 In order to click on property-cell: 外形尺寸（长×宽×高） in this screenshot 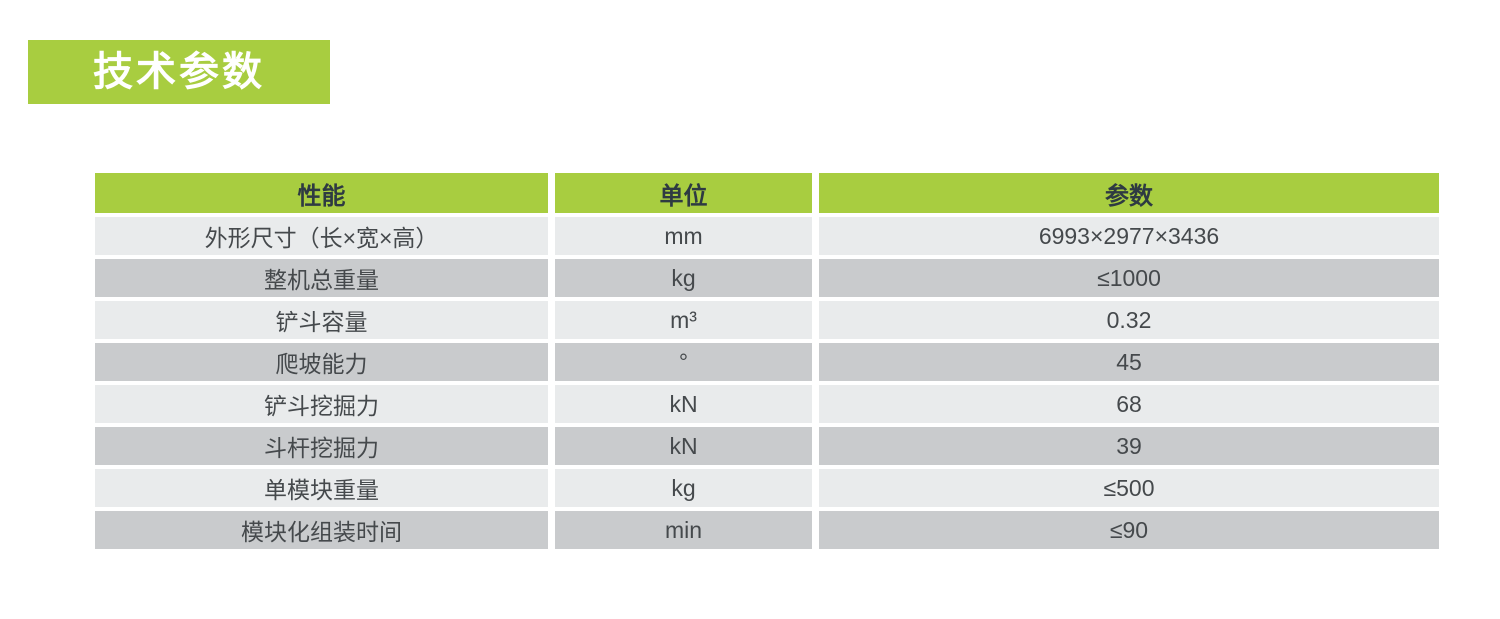, I will do `click(321, 236)`.